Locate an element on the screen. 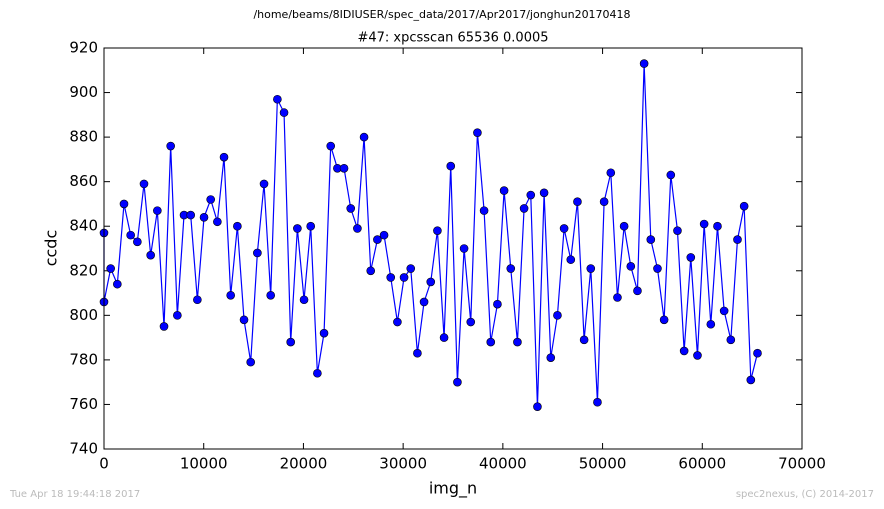 The height and width of the screenshot is (509, 884). y-tick-label: 820 is located at coordinates (83, 270).